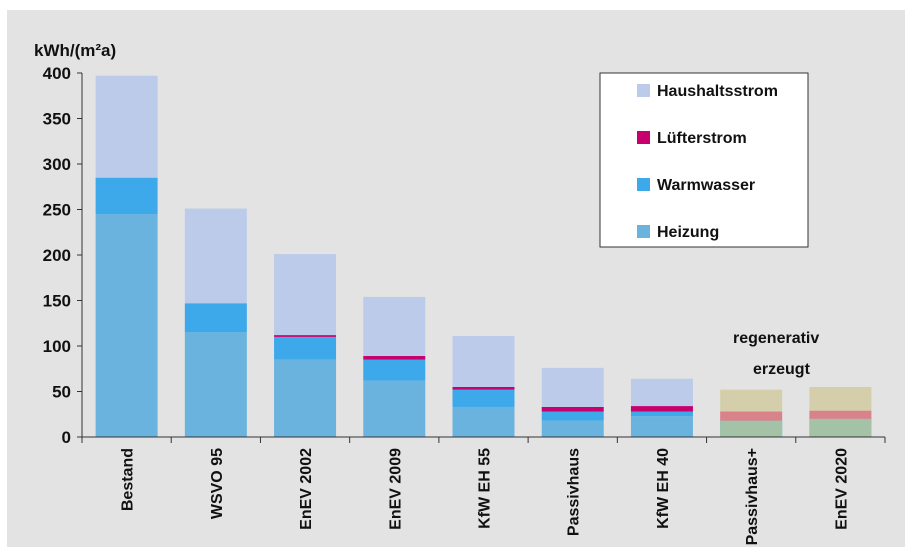 This screenshot has height=559, width=914. Describe the element at coordinates (57, 346) in the screenshot. I see `y-tick-label-100: 100` at that location.